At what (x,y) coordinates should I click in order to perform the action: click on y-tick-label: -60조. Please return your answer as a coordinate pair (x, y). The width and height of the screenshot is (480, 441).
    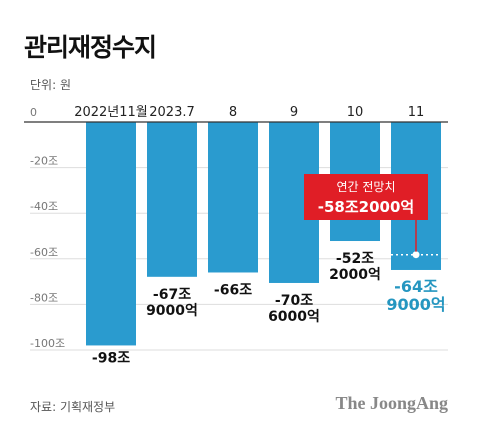
    Looking at the image, I should click on (44, 252).